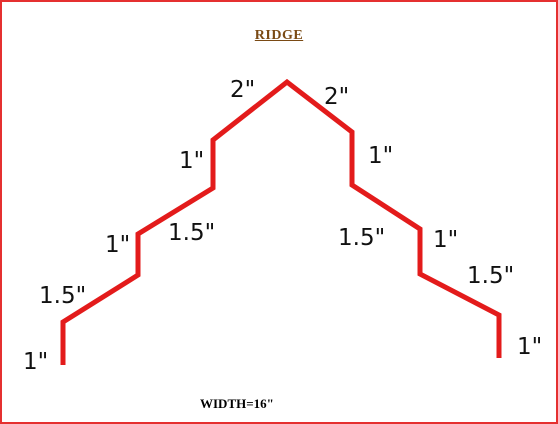 This screenshot has width=558, height=424. What do you see at coordinates (445, 240) in the screenshot?
I see `label-right-riser-2: 1"` at bounding box center [445, 240].